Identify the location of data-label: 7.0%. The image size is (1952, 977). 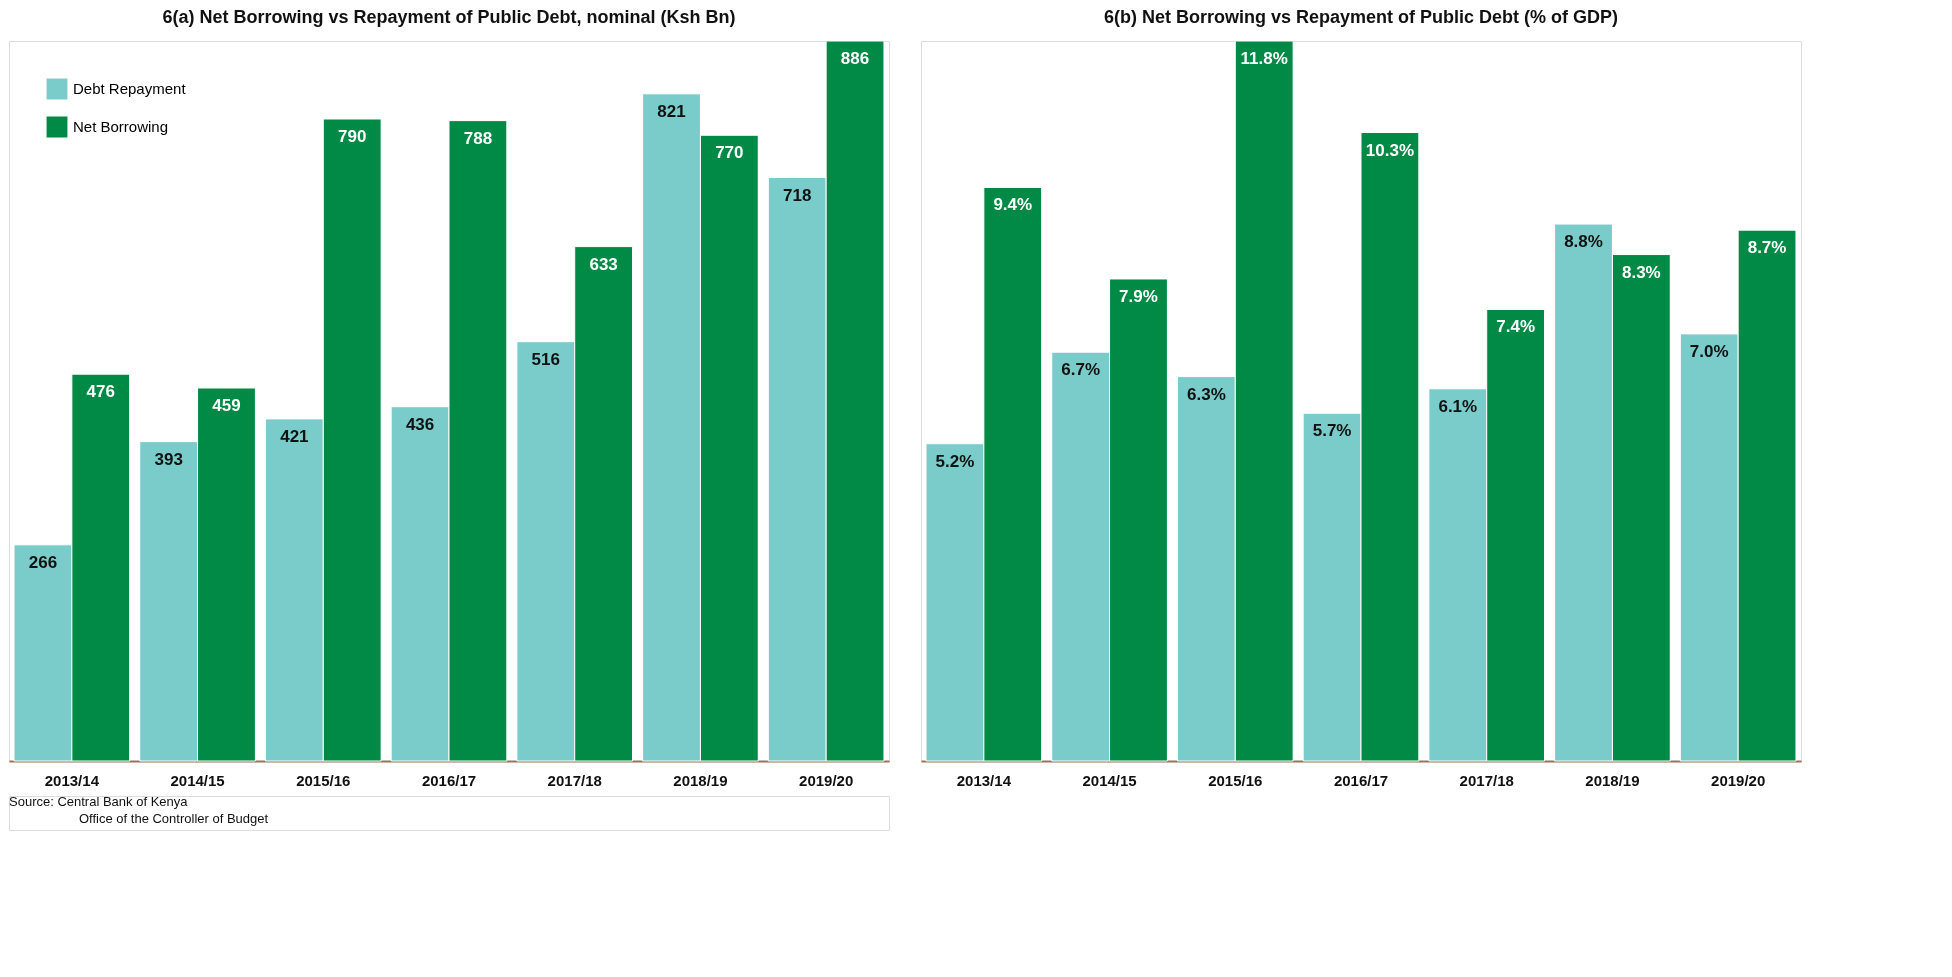
(1709, 351).